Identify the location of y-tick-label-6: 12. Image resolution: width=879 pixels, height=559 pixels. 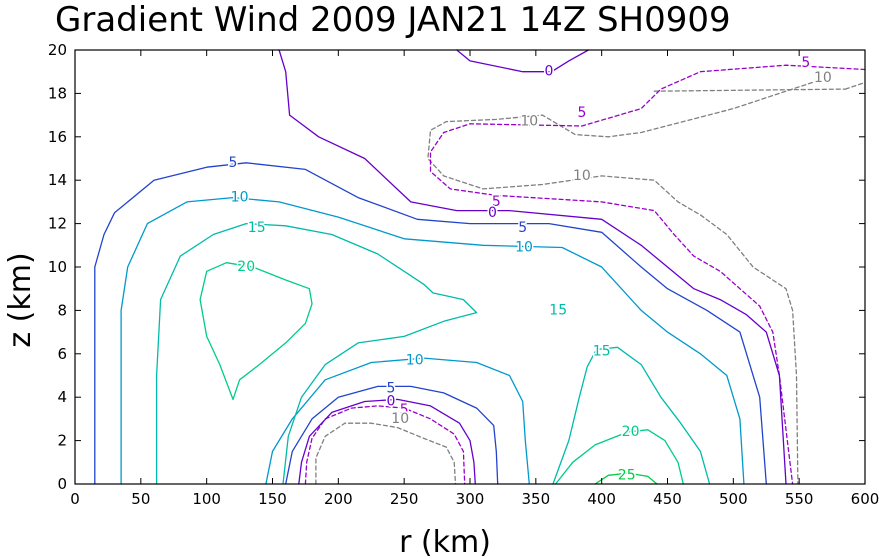
(57, 224).